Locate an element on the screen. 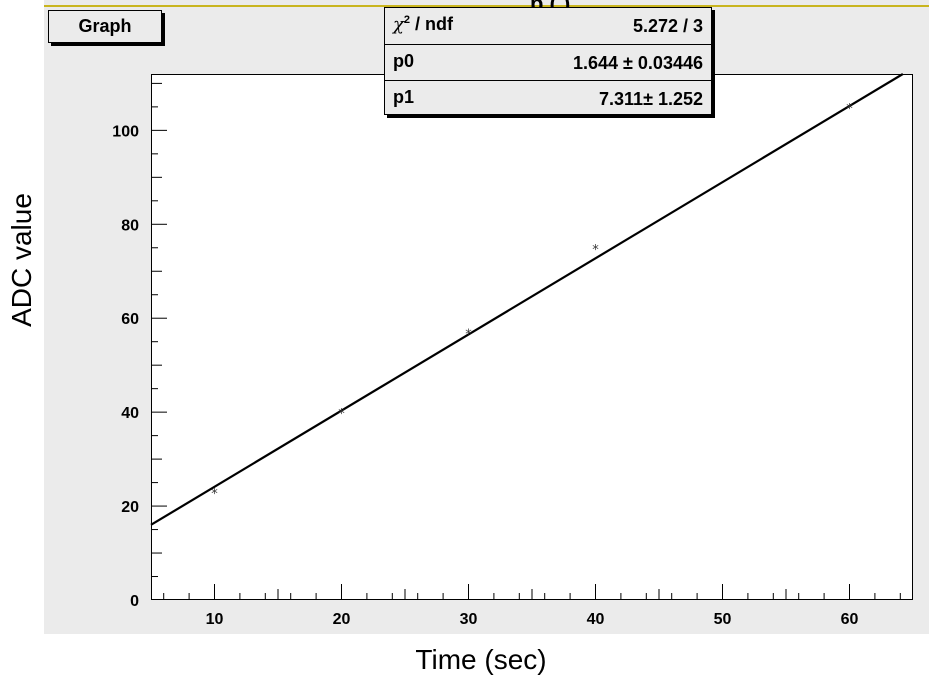  x-axis-label: Time (sec) is located at coordinates (481, 659).